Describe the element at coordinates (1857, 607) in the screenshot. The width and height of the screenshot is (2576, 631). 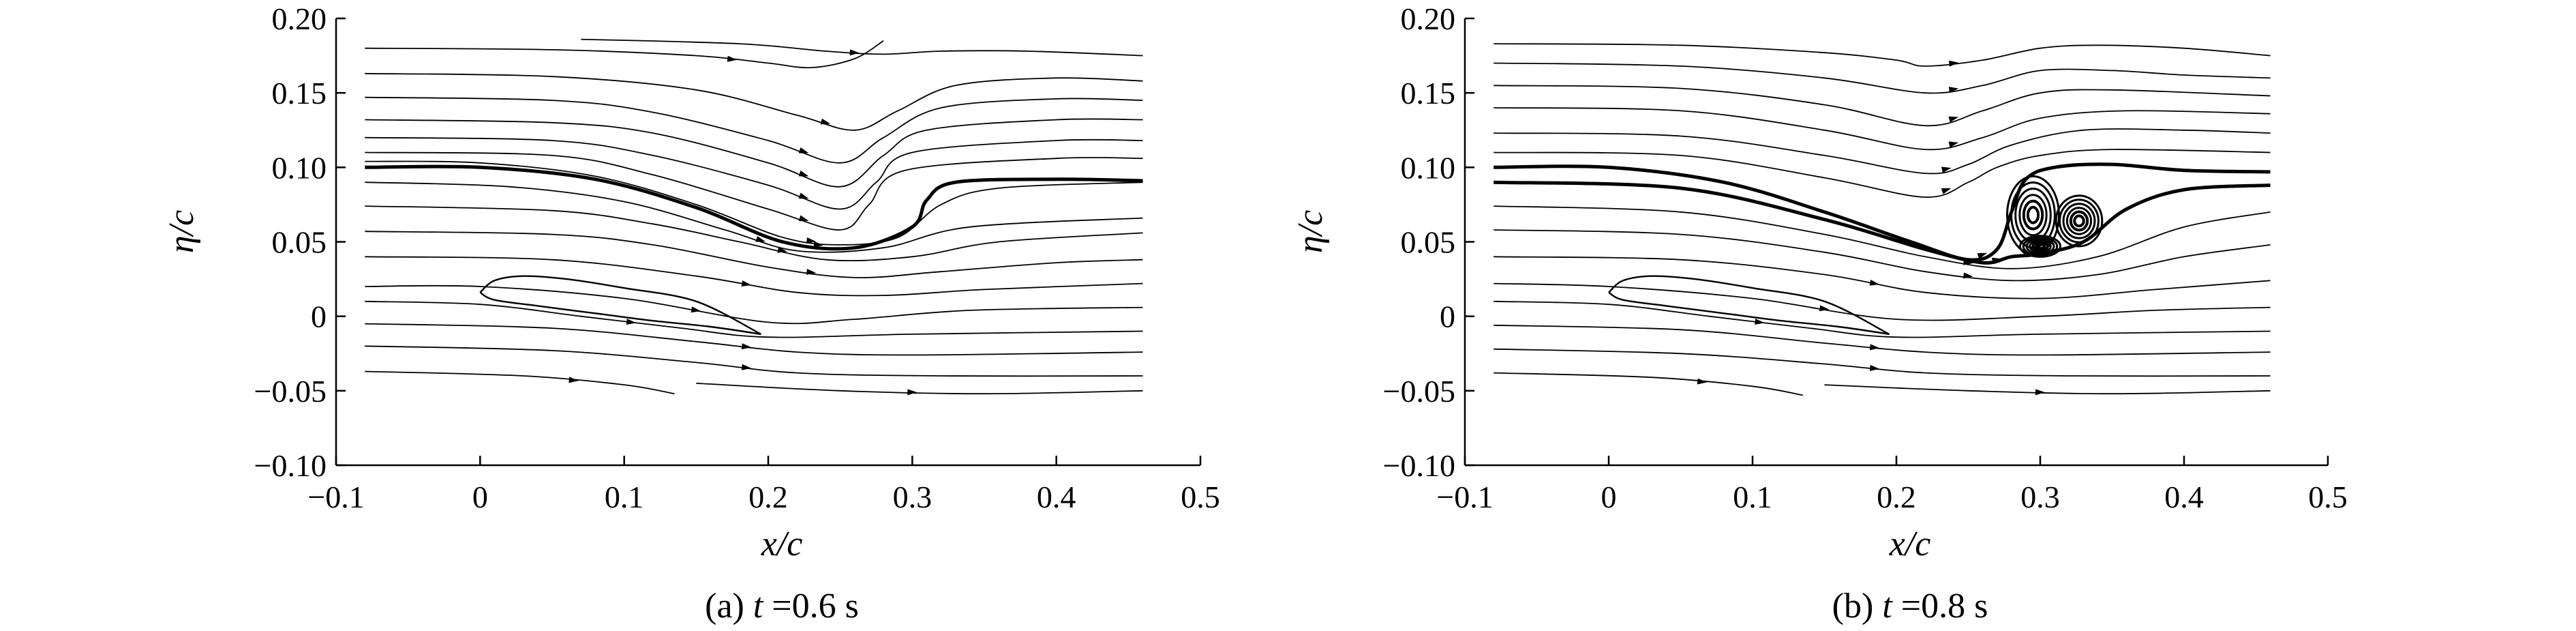
I see `panel-b-caption-prefix: (b)` at that location.